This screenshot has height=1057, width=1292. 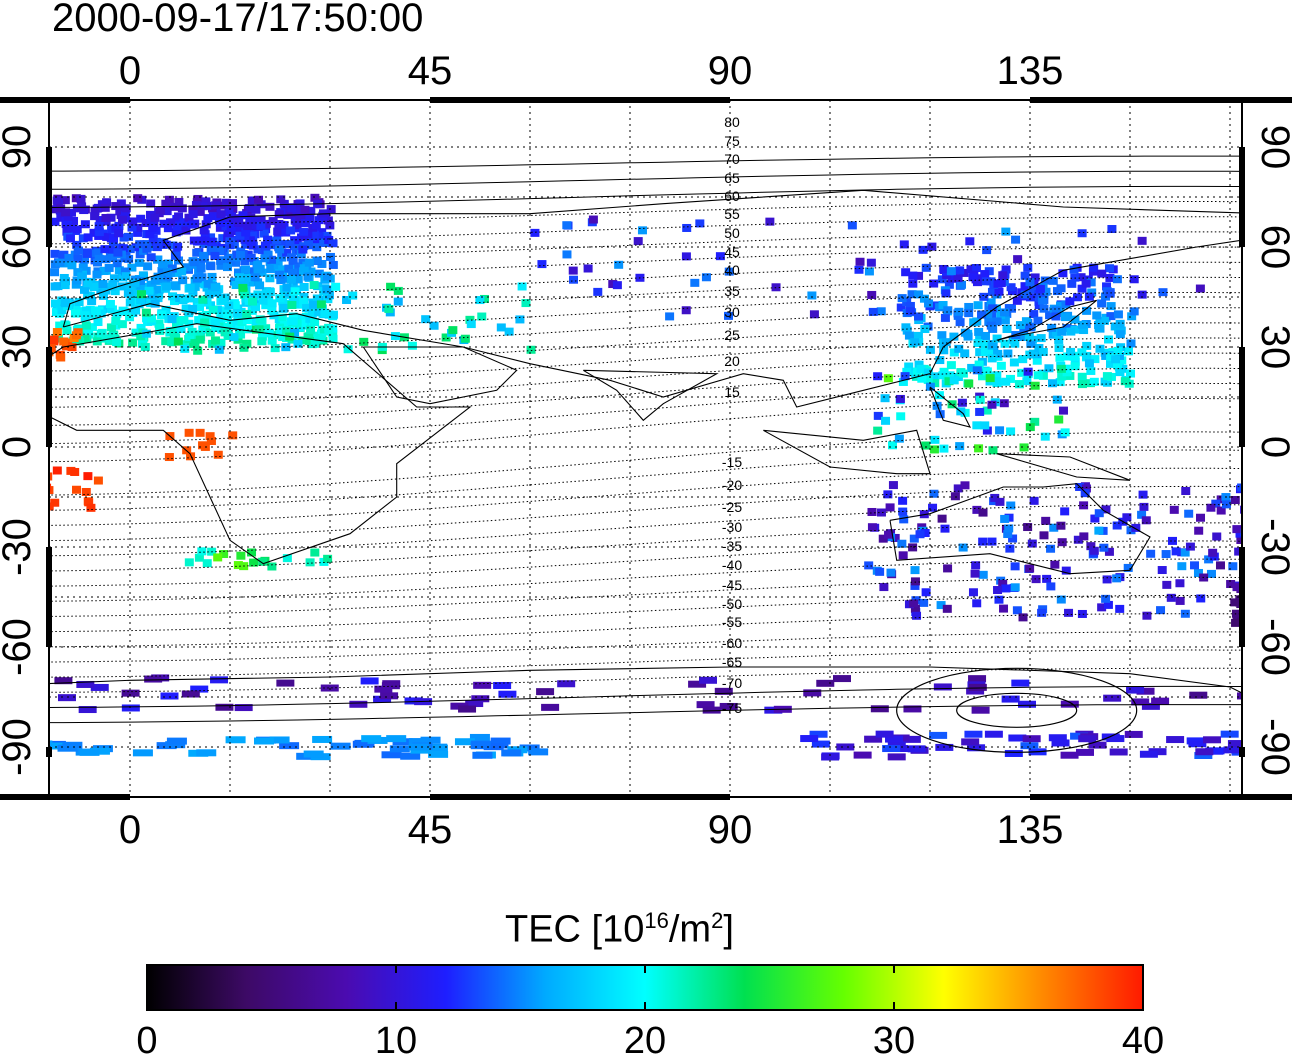 What do you see at coordinates (645, 480) in the screenshot?
I see `contour-line` at bounding box center [645, 480].